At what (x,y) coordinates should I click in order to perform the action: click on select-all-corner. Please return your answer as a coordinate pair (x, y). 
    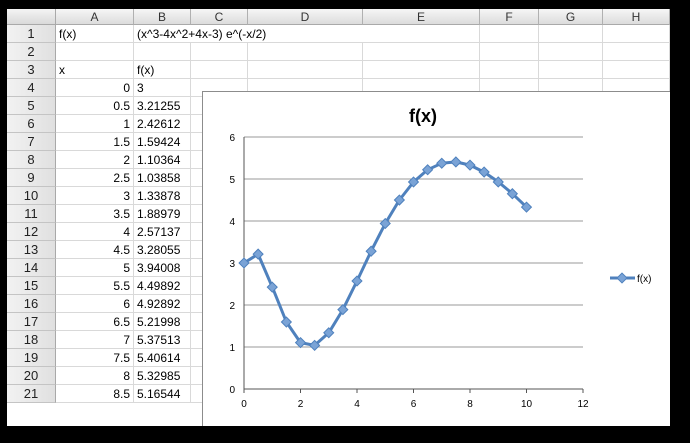
    Looking at the image, I should click on (31, 17).